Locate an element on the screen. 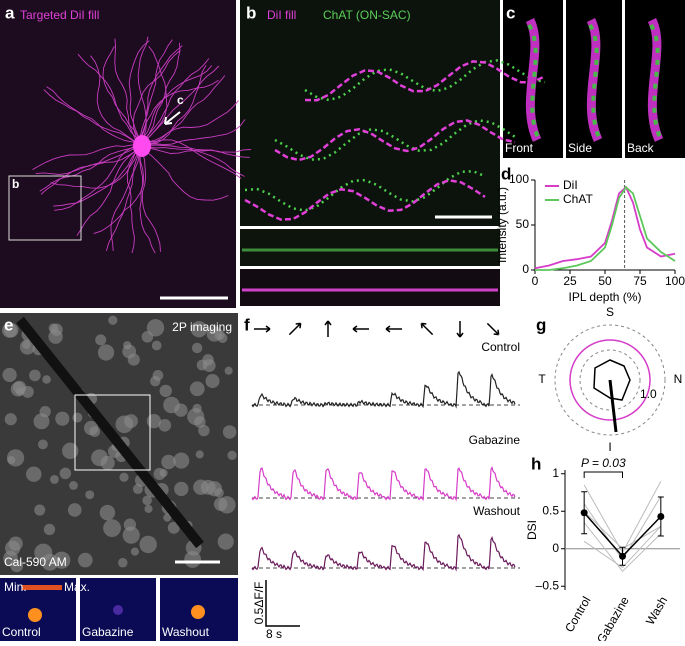 The height and width of the screenshot is (646, 685). y-label: DSI is located at coordinates (532, 530).